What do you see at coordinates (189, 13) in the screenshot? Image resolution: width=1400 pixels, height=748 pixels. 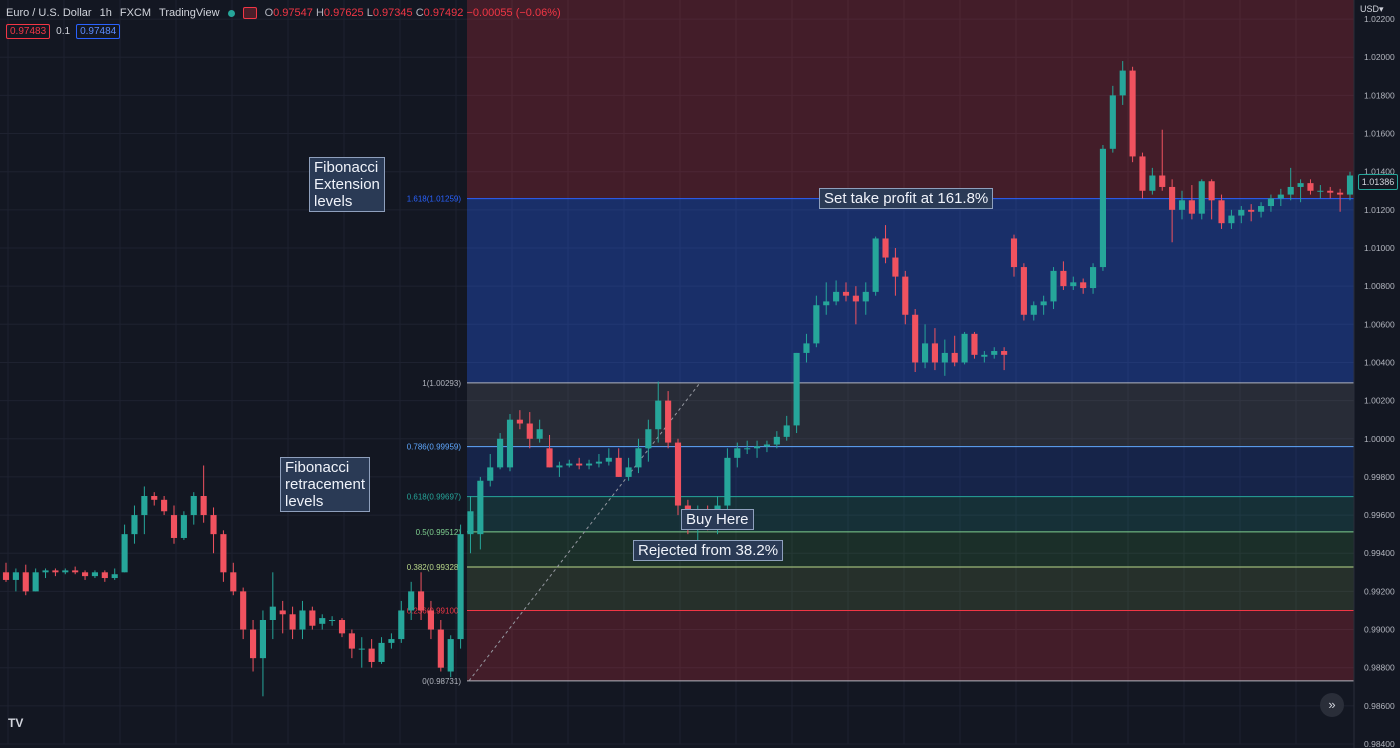 I see `data-source: TradingView` at bounding box center [189, 13].